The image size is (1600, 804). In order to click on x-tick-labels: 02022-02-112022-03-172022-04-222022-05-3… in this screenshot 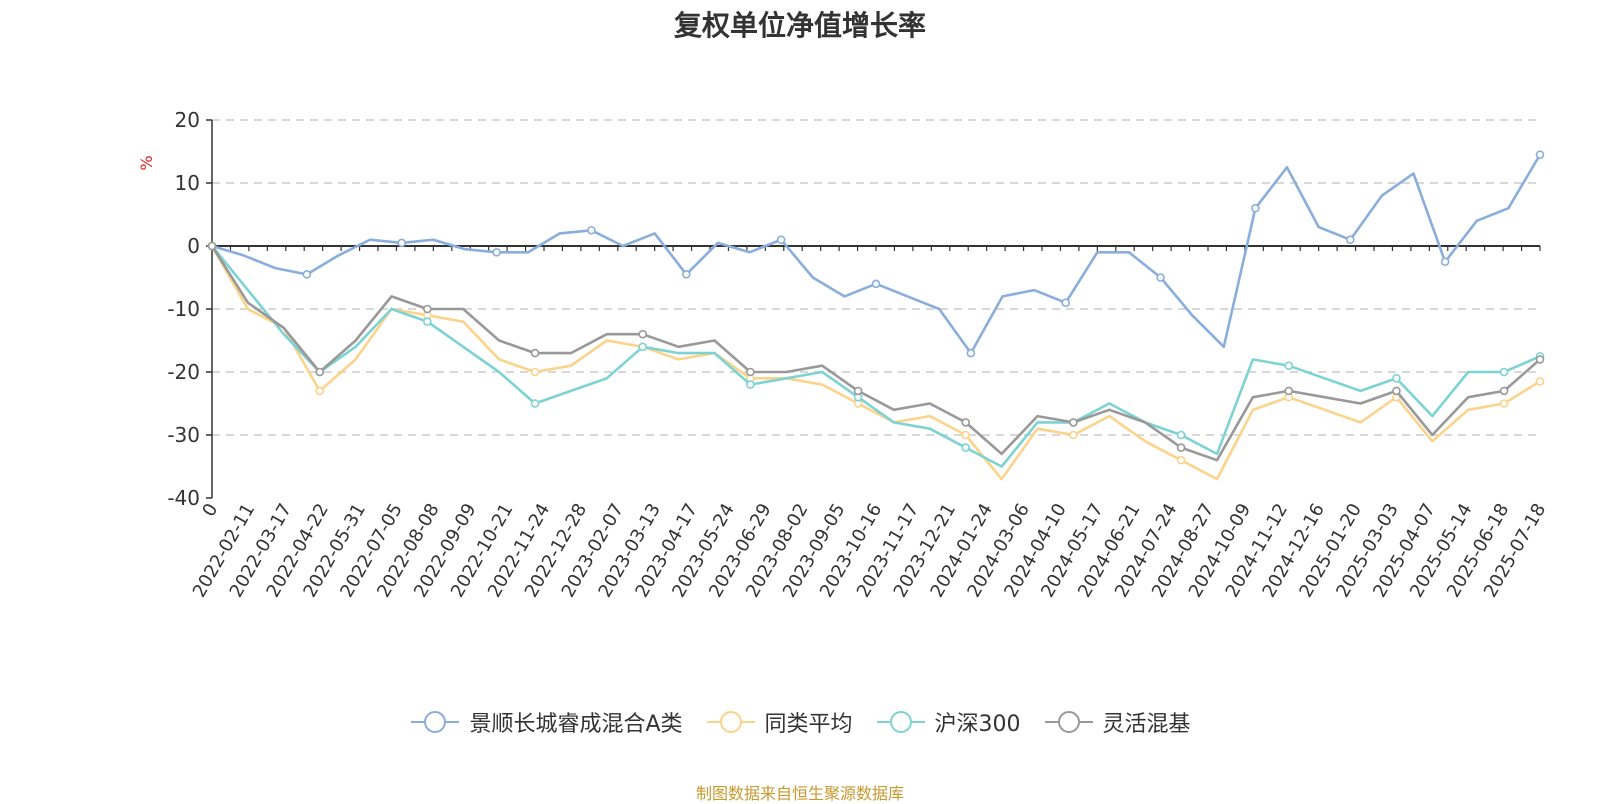, I will do `click(870, 550)`.